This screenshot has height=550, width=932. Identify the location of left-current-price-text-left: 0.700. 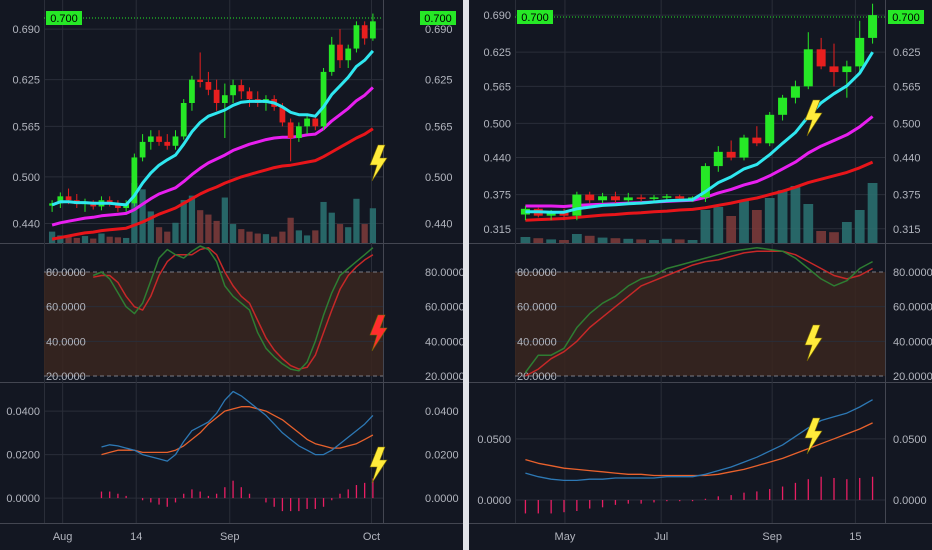
(64, 19).